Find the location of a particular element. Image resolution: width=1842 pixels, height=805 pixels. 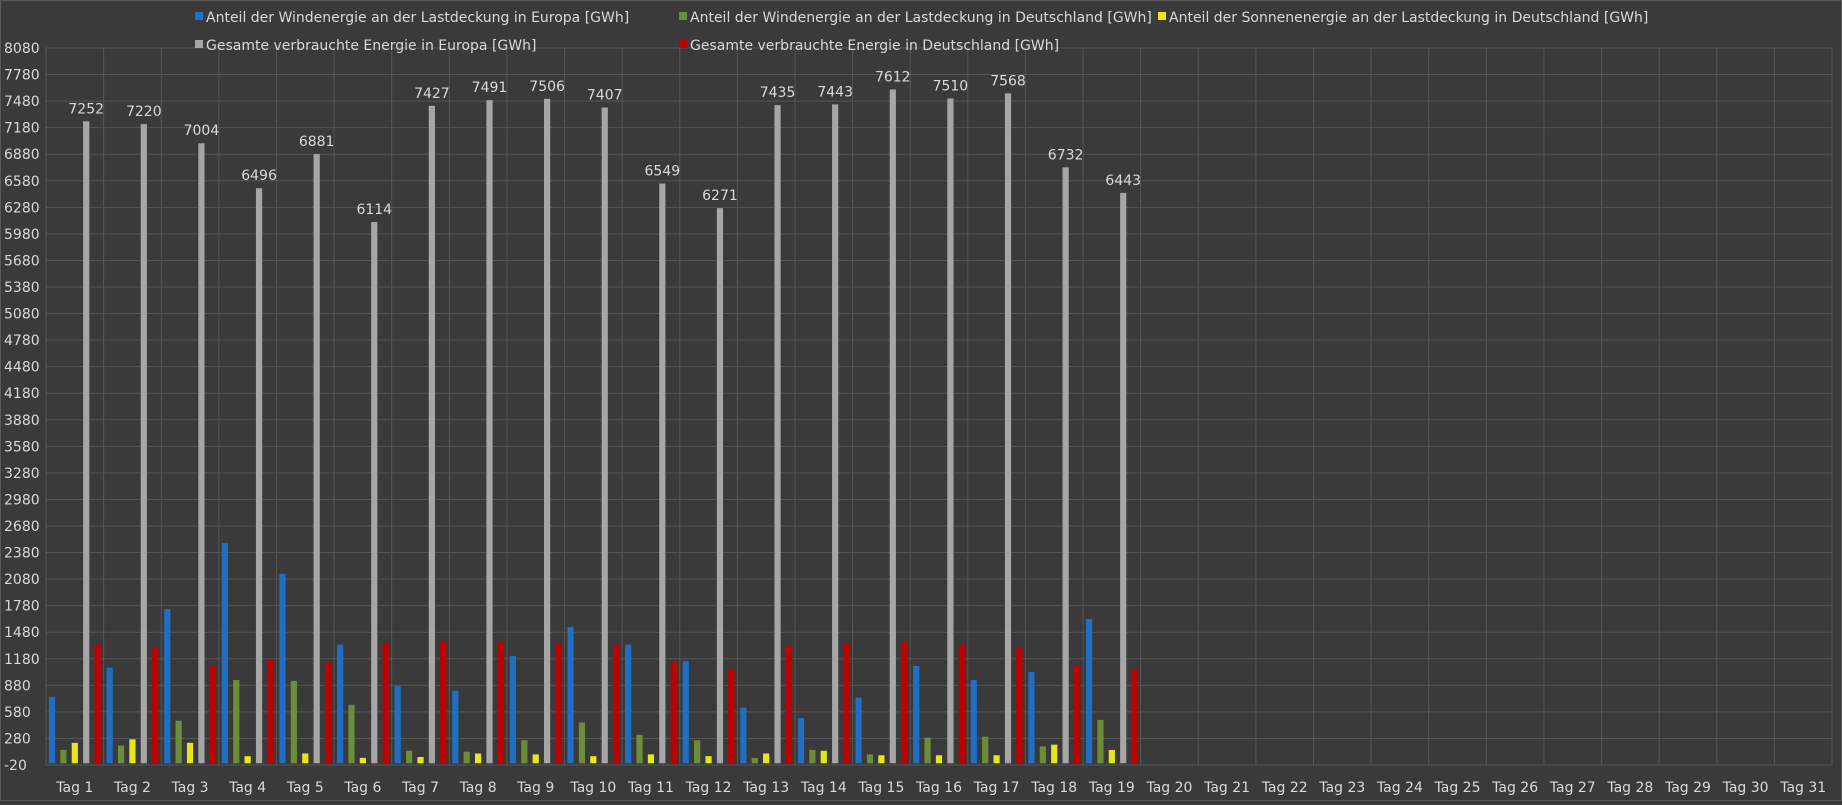

x-tick-label: Tag 29 is located at coordinates (1687, 788).